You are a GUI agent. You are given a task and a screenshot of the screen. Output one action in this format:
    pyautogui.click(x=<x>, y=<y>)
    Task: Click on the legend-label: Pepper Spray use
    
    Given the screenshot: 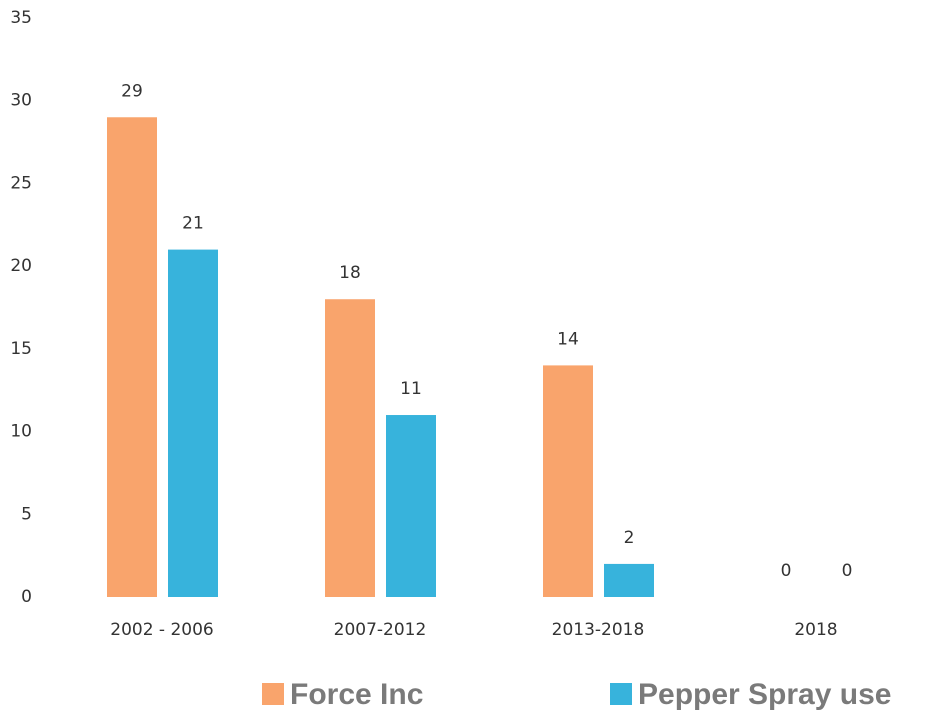 What is the action you would take?
    pyautogui.click(x=764, y=694)
    